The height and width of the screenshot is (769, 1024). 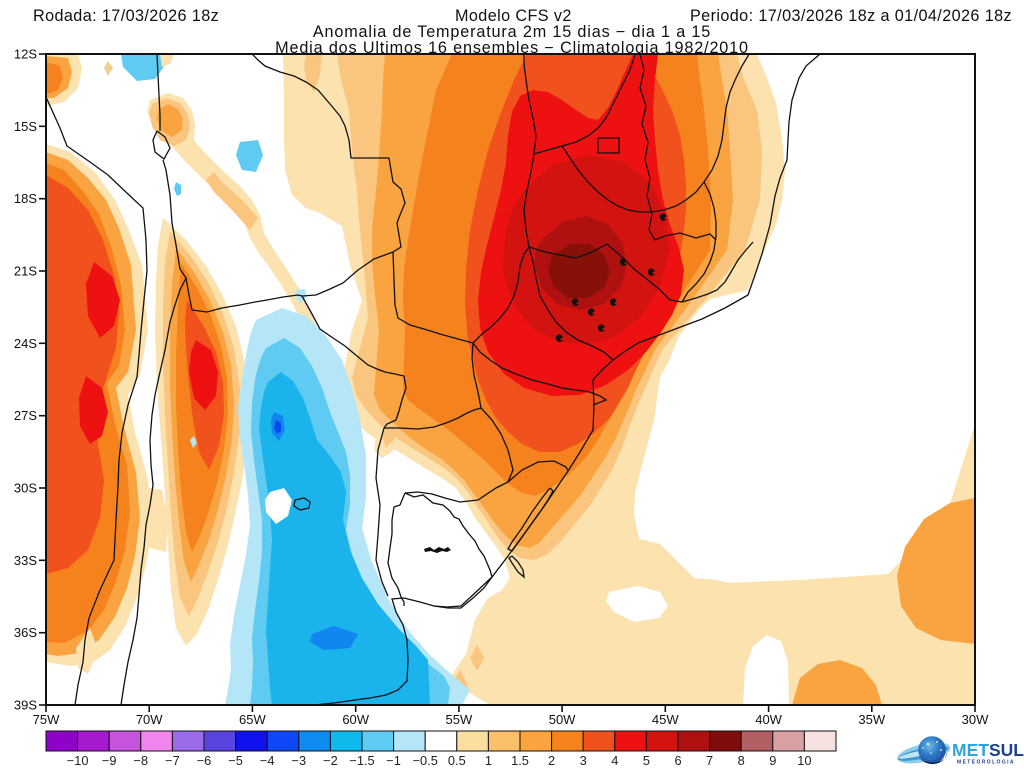 What do you see at coordinates (562, 719) in the screenshot?
I see `svg-text: 50W` at bounding box center [562, 719].